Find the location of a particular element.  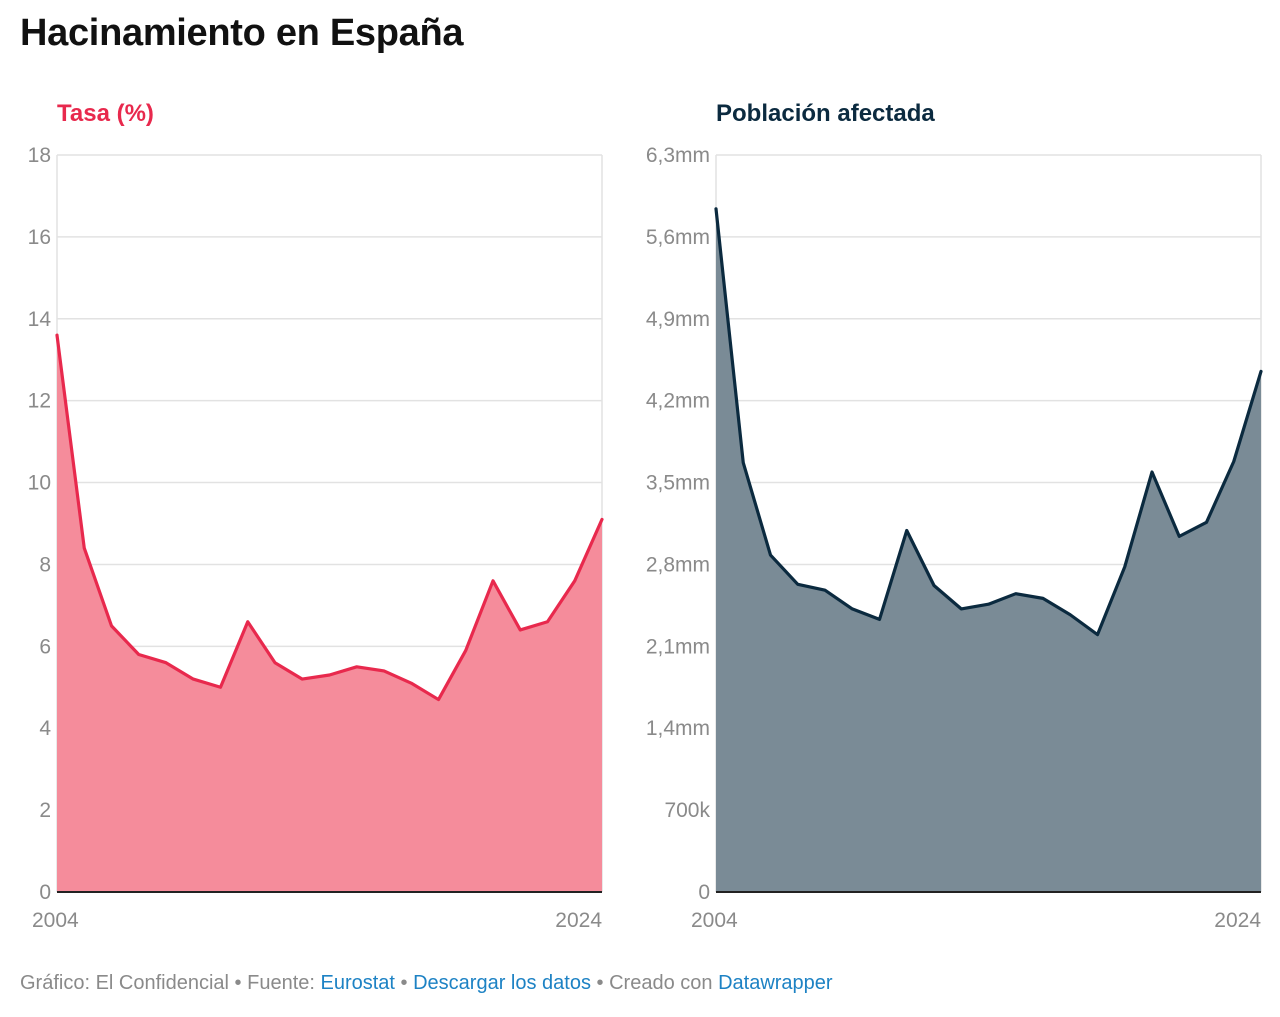

datawrapper-link: Datawrapper is located at coordinates (775, 983).